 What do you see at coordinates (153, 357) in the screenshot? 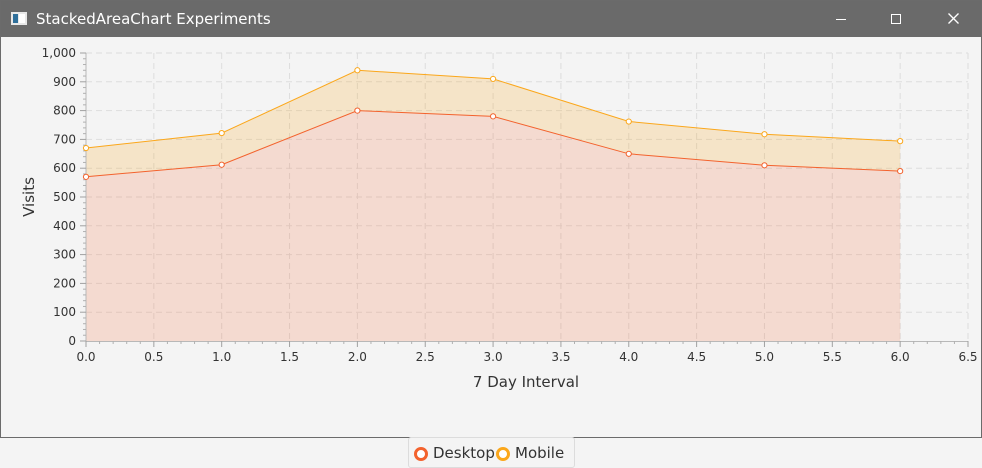
I see `x-tick-label: 0.5` at bounding box center [153, 357].